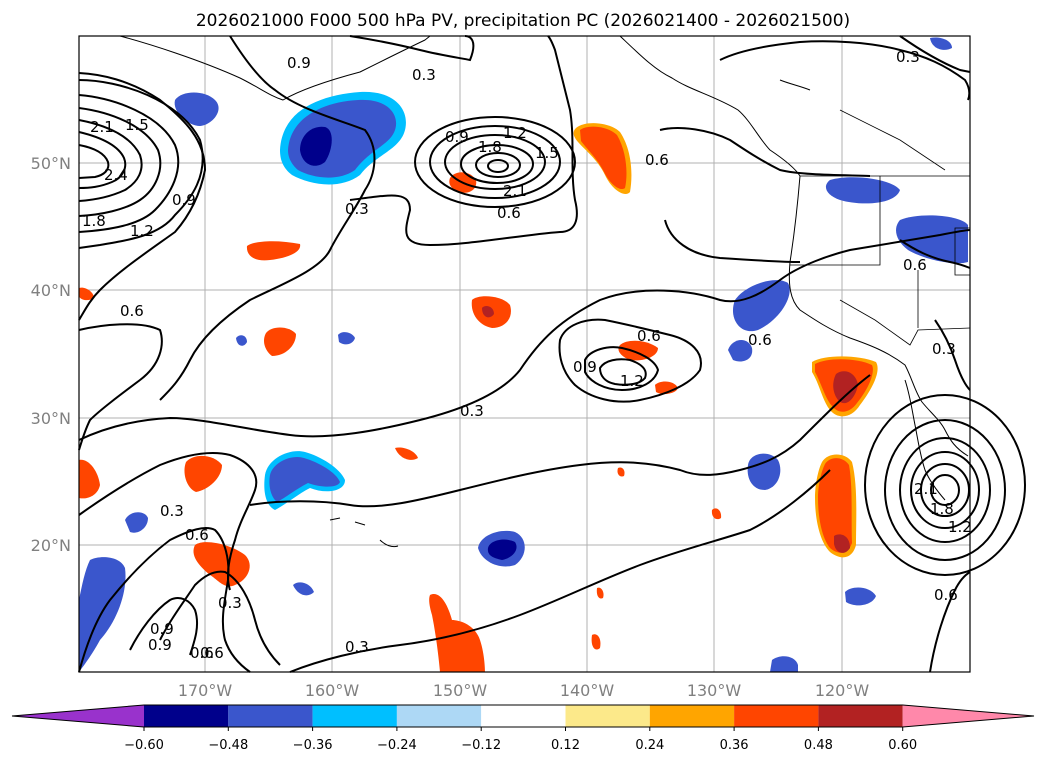  Describe the element at coordinates (205, 690) in the screenshot. I see `lon-tick-label: 170°W` at that location.